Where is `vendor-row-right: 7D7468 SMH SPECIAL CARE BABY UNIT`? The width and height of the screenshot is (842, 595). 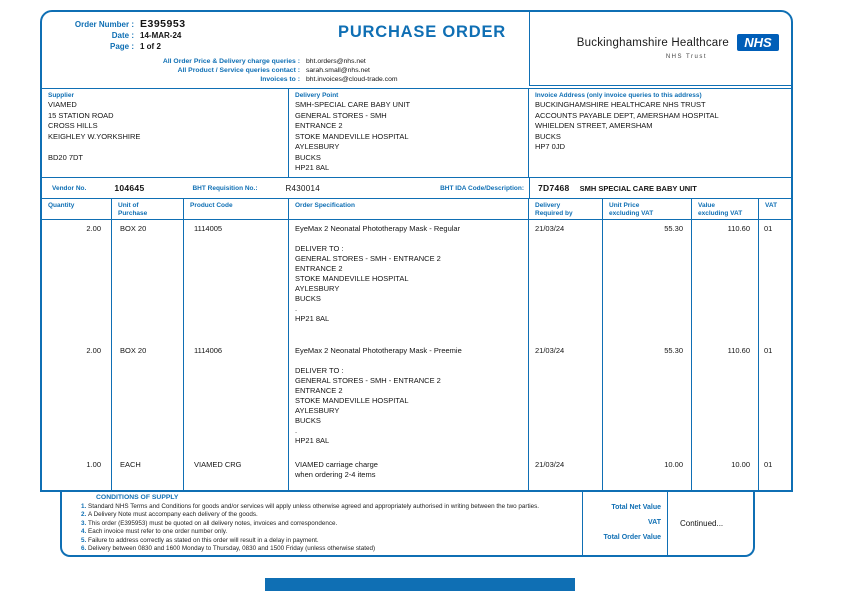 vendor-row-right: 7D7468 SMH SPECIAL CARE BABY UNIT is located at coordinates (660, 188).